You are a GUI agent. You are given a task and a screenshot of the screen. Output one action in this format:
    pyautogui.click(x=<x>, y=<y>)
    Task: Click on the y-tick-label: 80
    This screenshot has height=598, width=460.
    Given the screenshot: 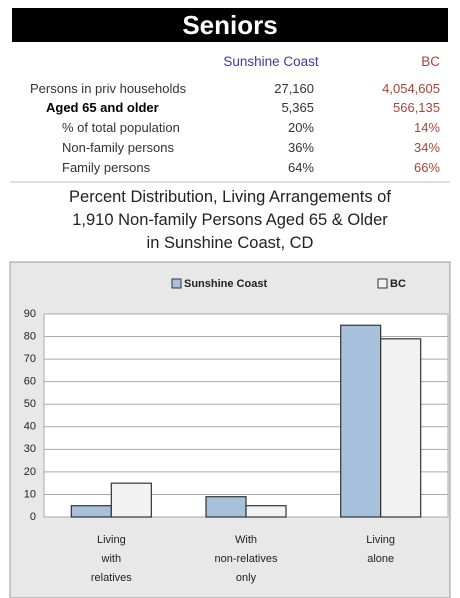 What is the action you would take?
    pyautogui.click(x=30, y=336)
    